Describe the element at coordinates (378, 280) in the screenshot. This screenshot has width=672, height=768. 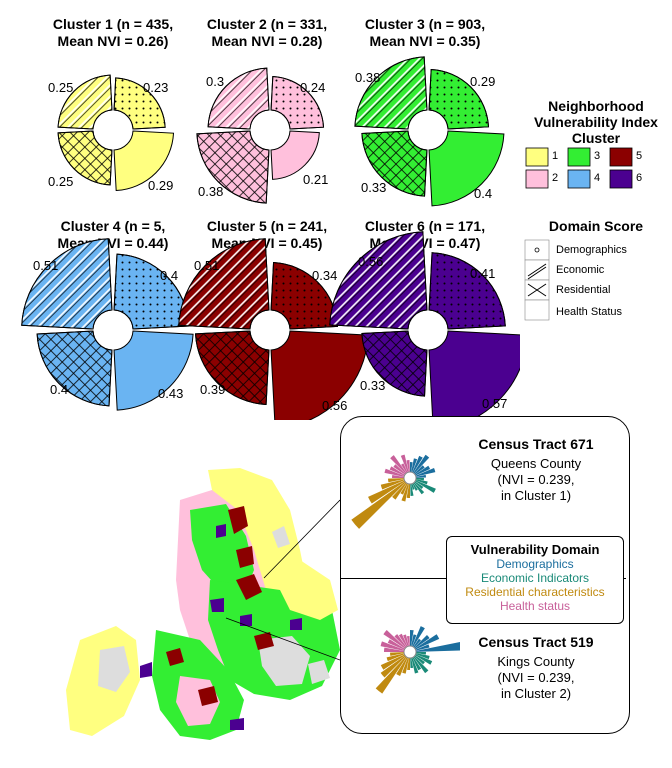
I see `cluster-6-wedge-tl-pattern` at that location.